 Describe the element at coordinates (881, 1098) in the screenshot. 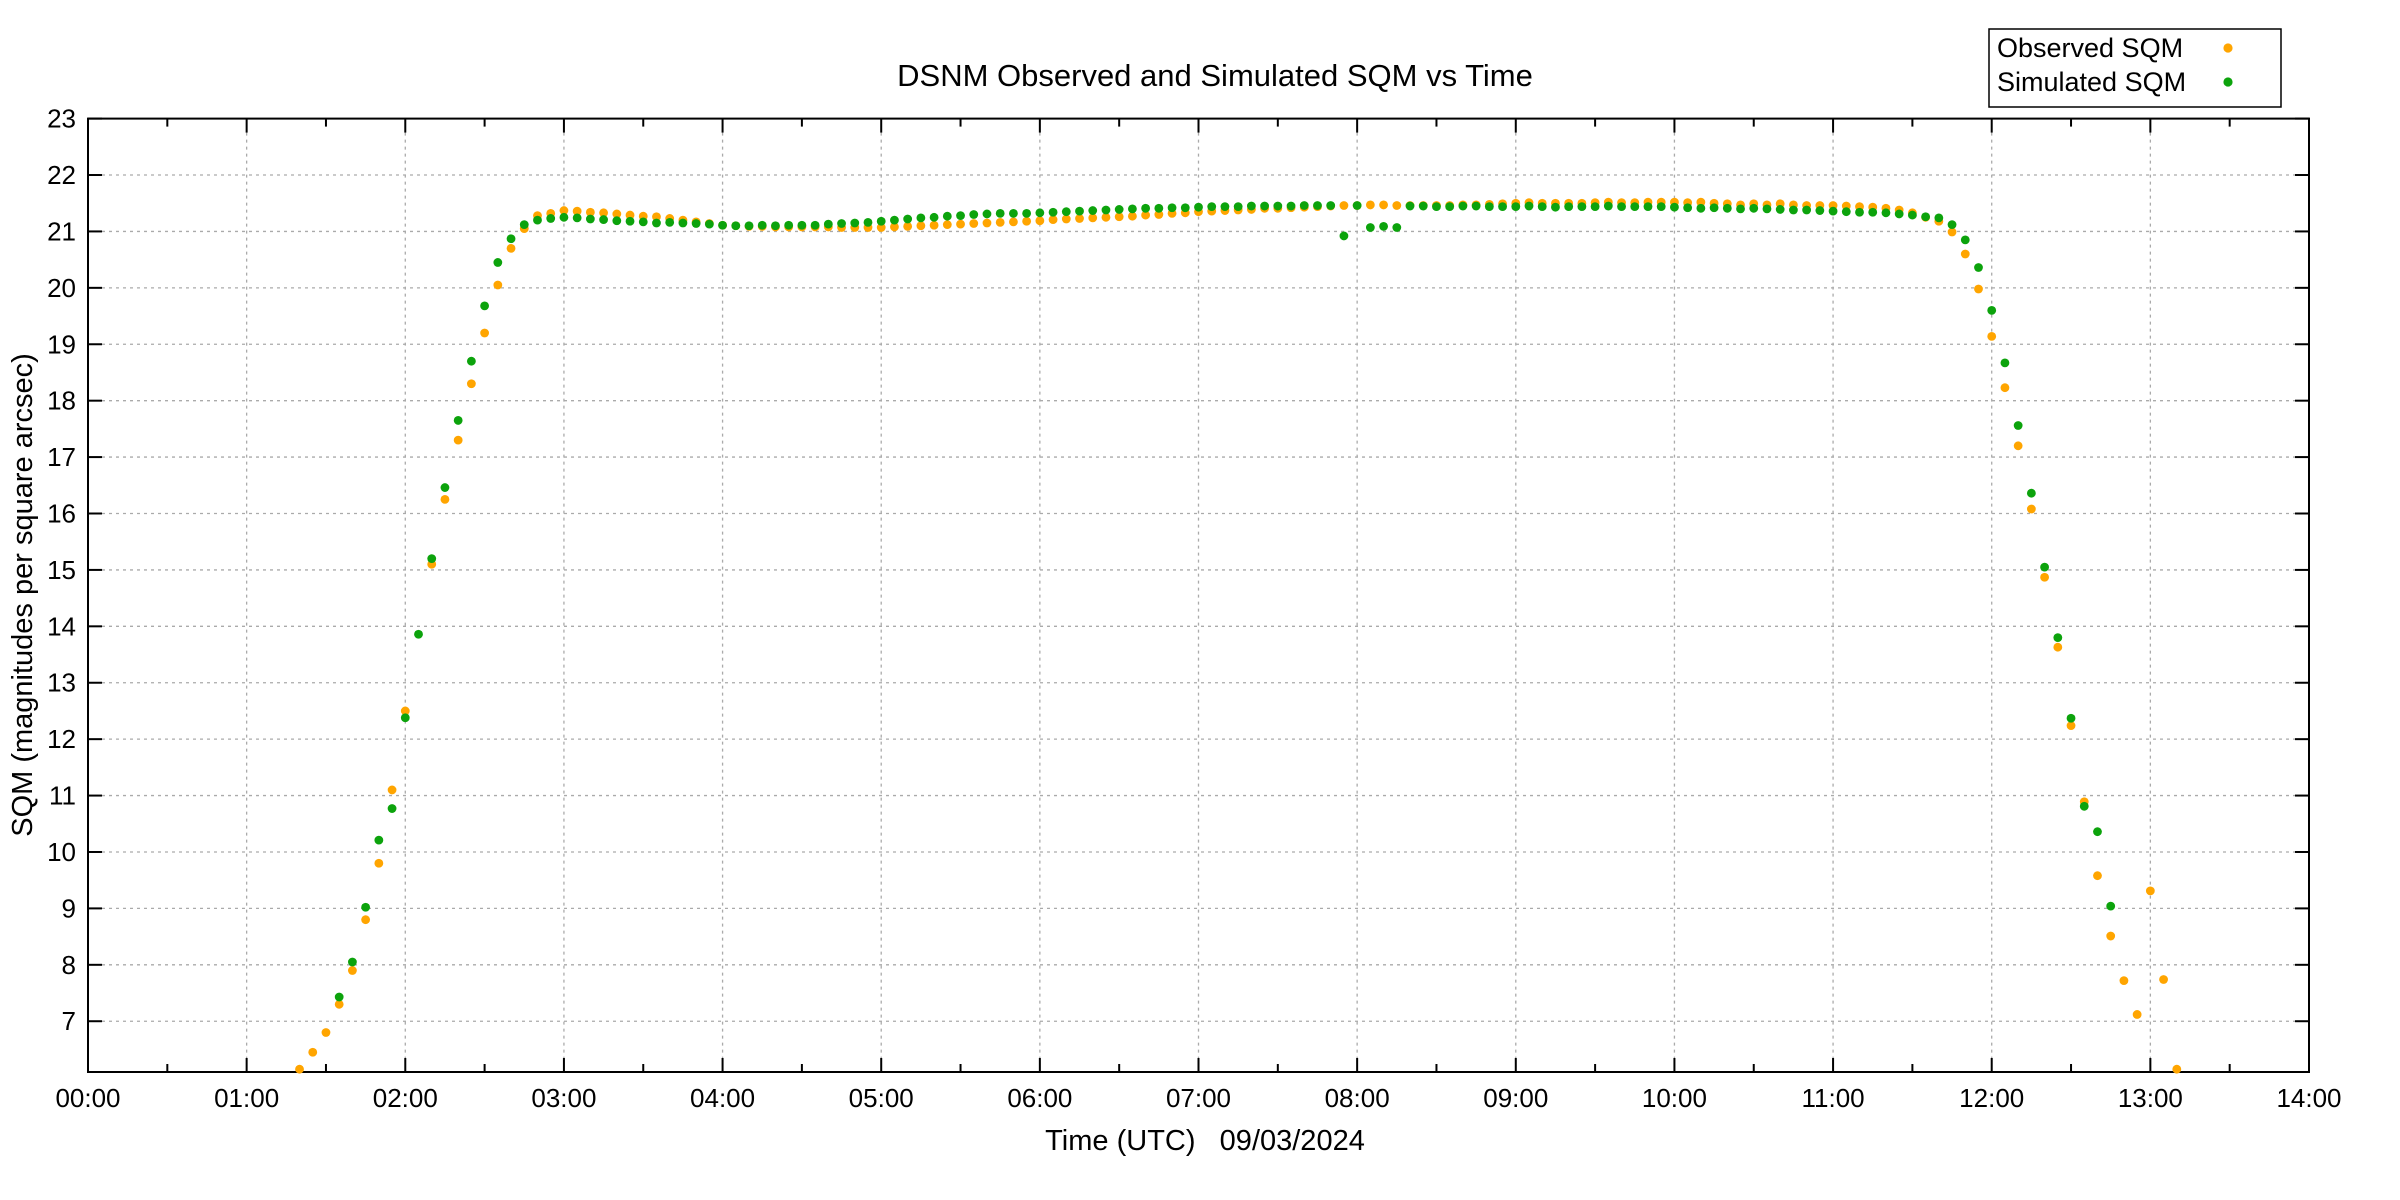

I see `x-tick-label: 05:00` at that location.